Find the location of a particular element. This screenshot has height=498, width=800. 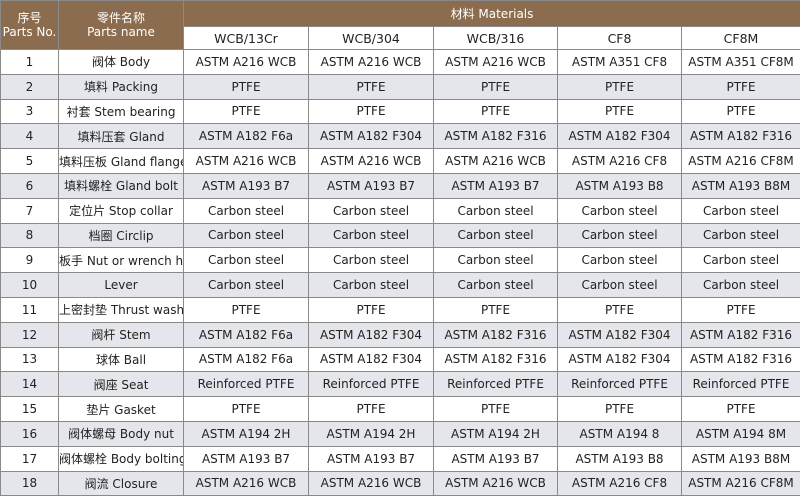

part-name: 阀杆 Stem is located at coordinates (121, 334).